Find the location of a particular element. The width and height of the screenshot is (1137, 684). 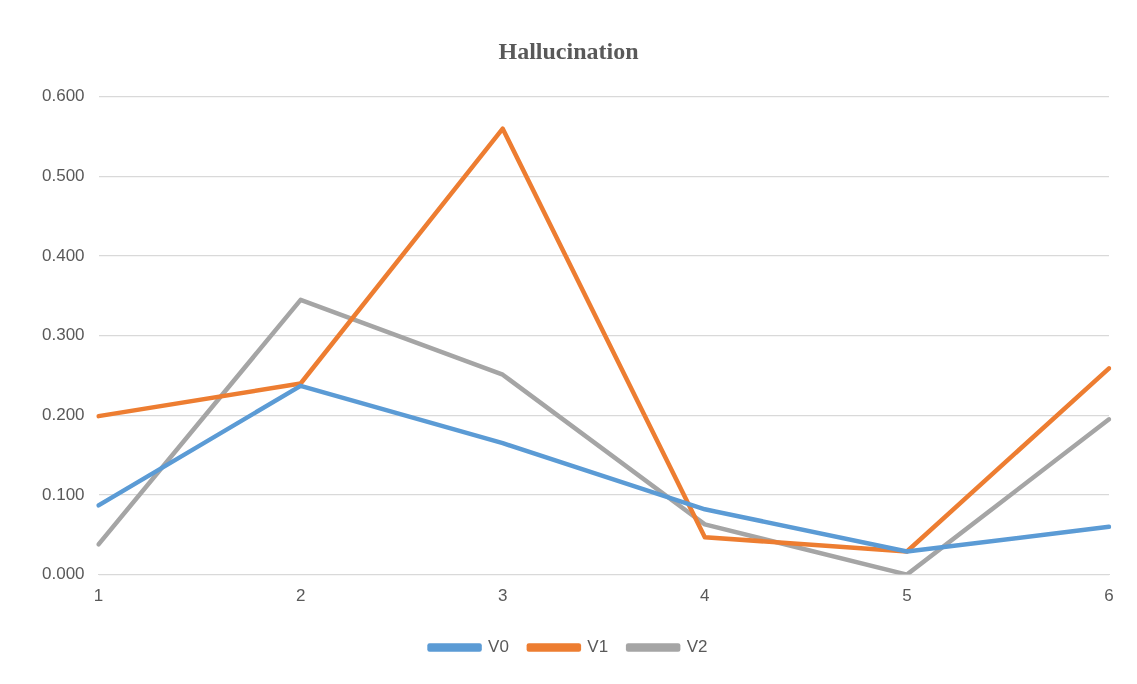

x-tick-label: 1 is located at coordinates (98, 596).